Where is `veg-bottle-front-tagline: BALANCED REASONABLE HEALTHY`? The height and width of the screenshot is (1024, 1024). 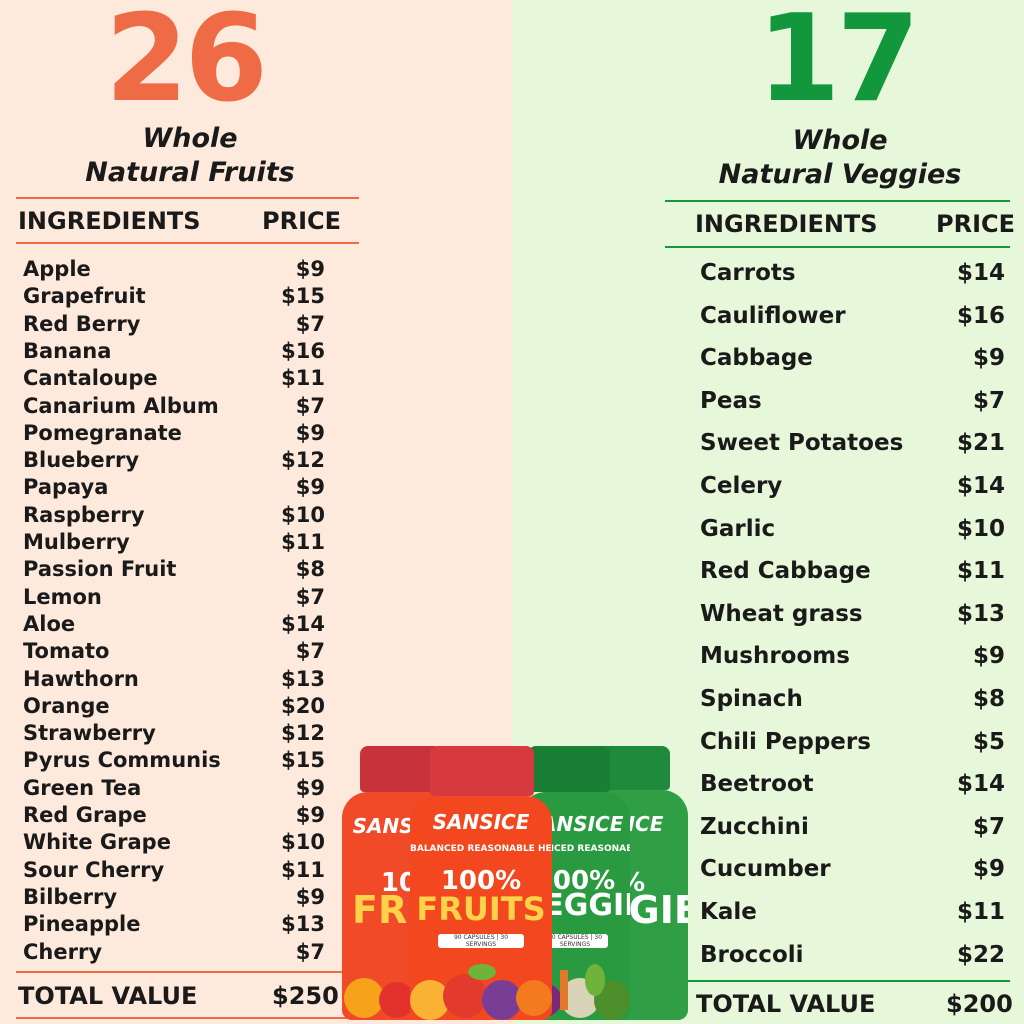 veg-bottle-front-tagline: BALANCED REASONABLE HEALTHY is located at coordinates (575, 849).